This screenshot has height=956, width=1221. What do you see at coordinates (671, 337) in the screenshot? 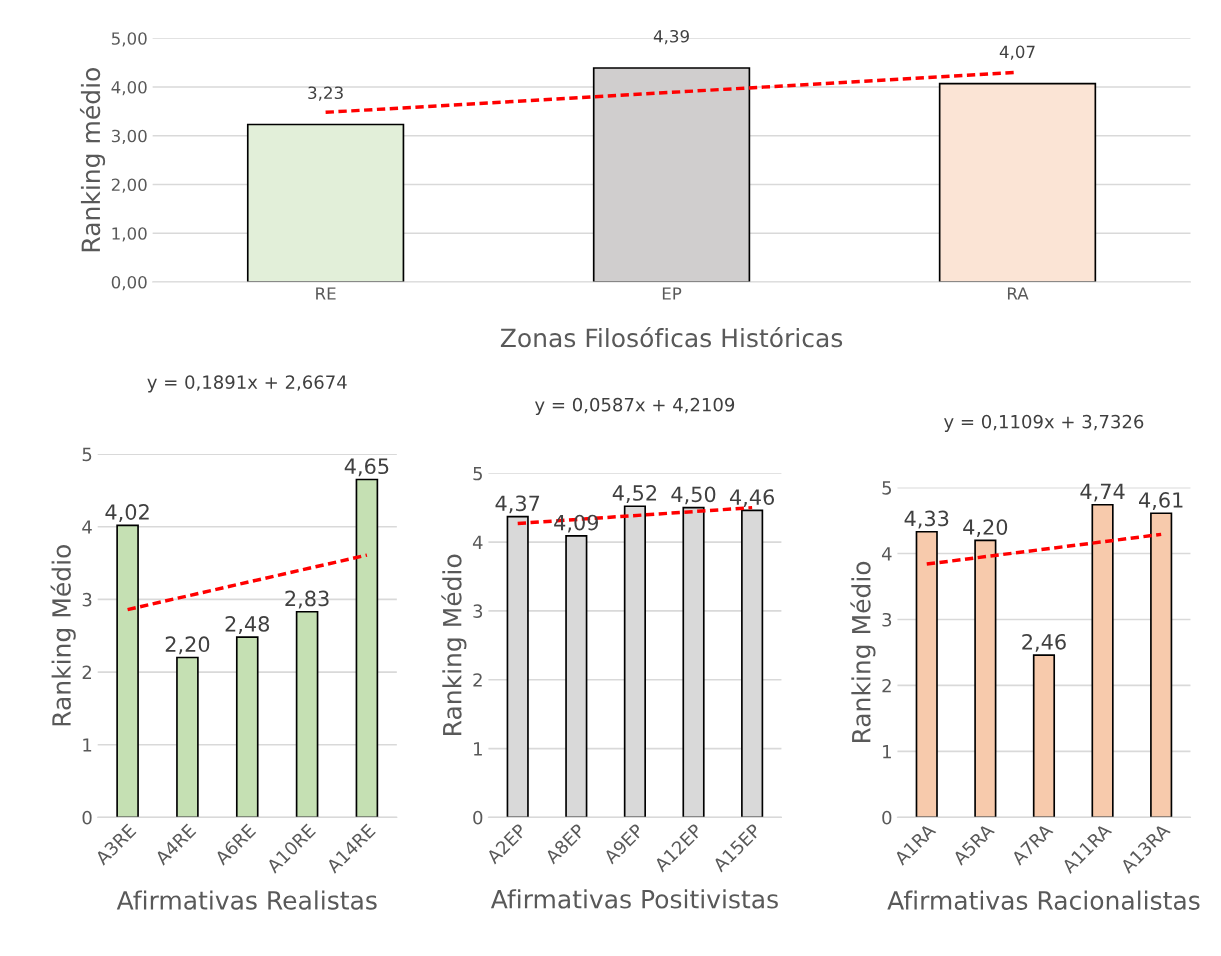
I see `x-axis-title: Zonas Filosóficas Históricas` at bounding box center [671, 337].